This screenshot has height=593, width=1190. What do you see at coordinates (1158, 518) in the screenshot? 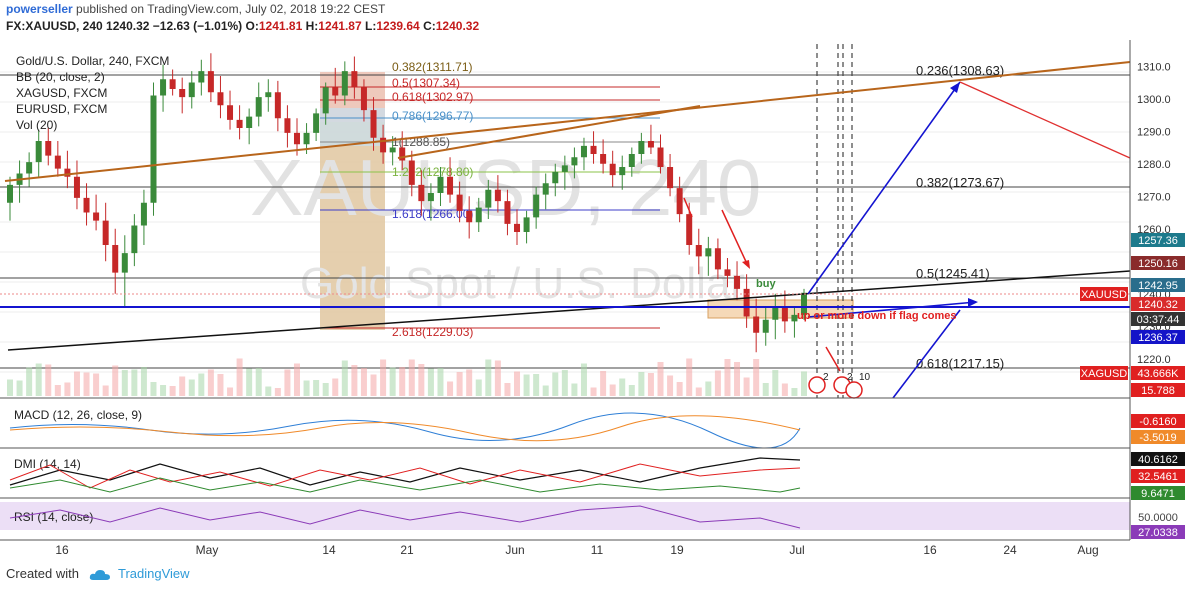
I see `rsi-value: 50.0000` at bounding box center [1158, 518].